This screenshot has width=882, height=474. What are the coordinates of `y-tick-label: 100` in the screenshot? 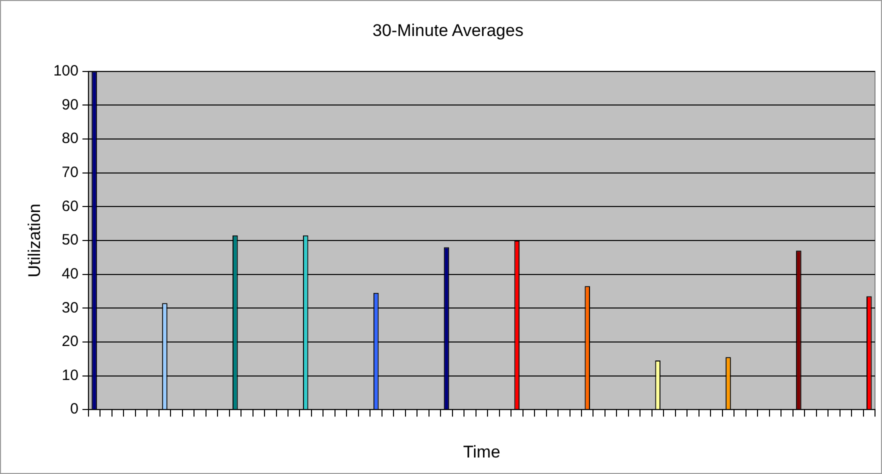 It's located at (65, 71).